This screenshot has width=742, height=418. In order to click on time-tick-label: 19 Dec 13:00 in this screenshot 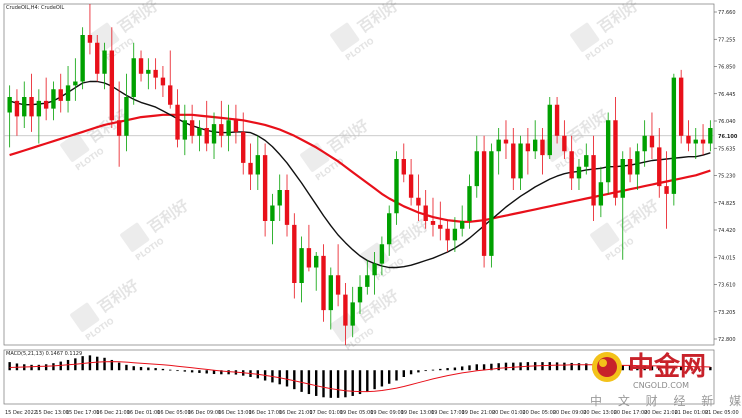, I will do `click(418, 413)`.